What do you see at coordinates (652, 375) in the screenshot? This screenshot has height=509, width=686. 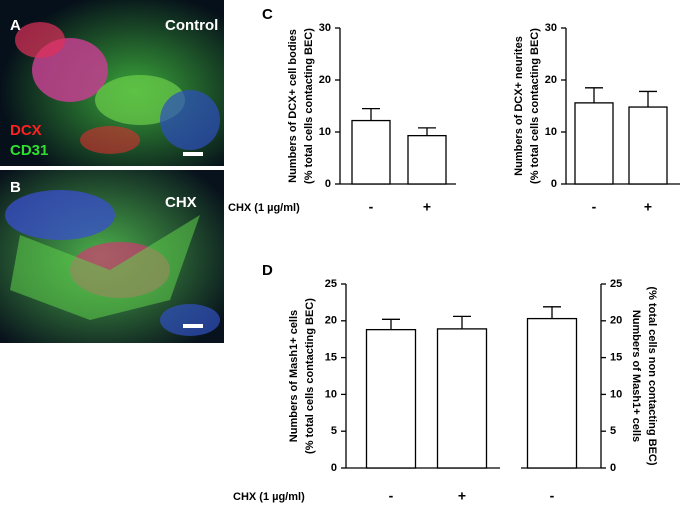 I see `y-axis-label: (% total cells non contacting BEC)` at bounding box center [652, 375].